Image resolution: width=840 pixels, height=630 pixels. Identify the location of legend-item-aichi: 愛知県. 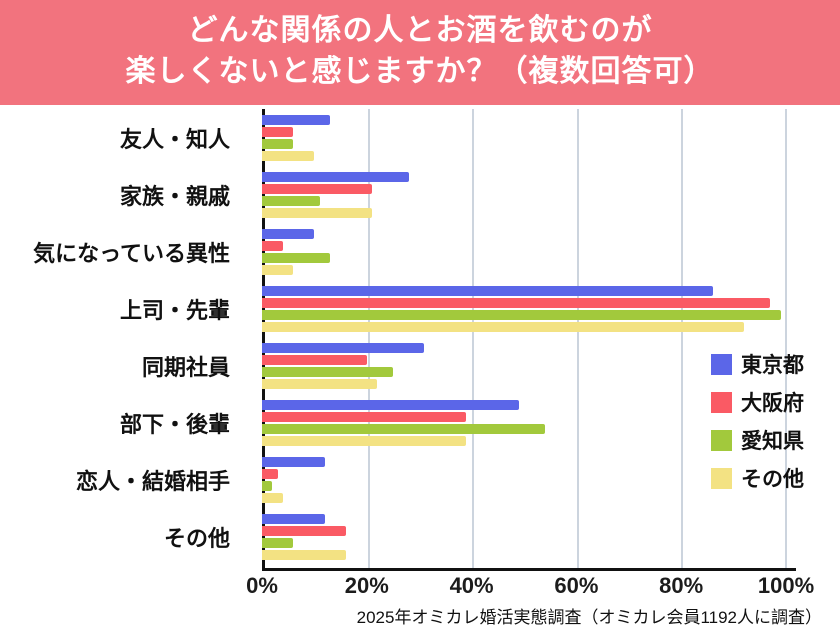
(757, 440).